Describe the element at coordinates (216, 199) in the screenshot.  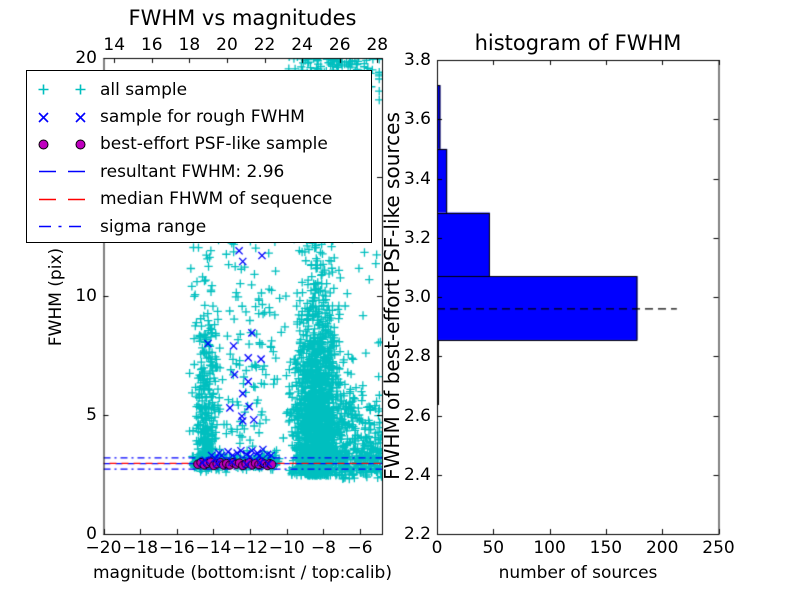
I see `legend-label: median FHWM of sequence` at that location.